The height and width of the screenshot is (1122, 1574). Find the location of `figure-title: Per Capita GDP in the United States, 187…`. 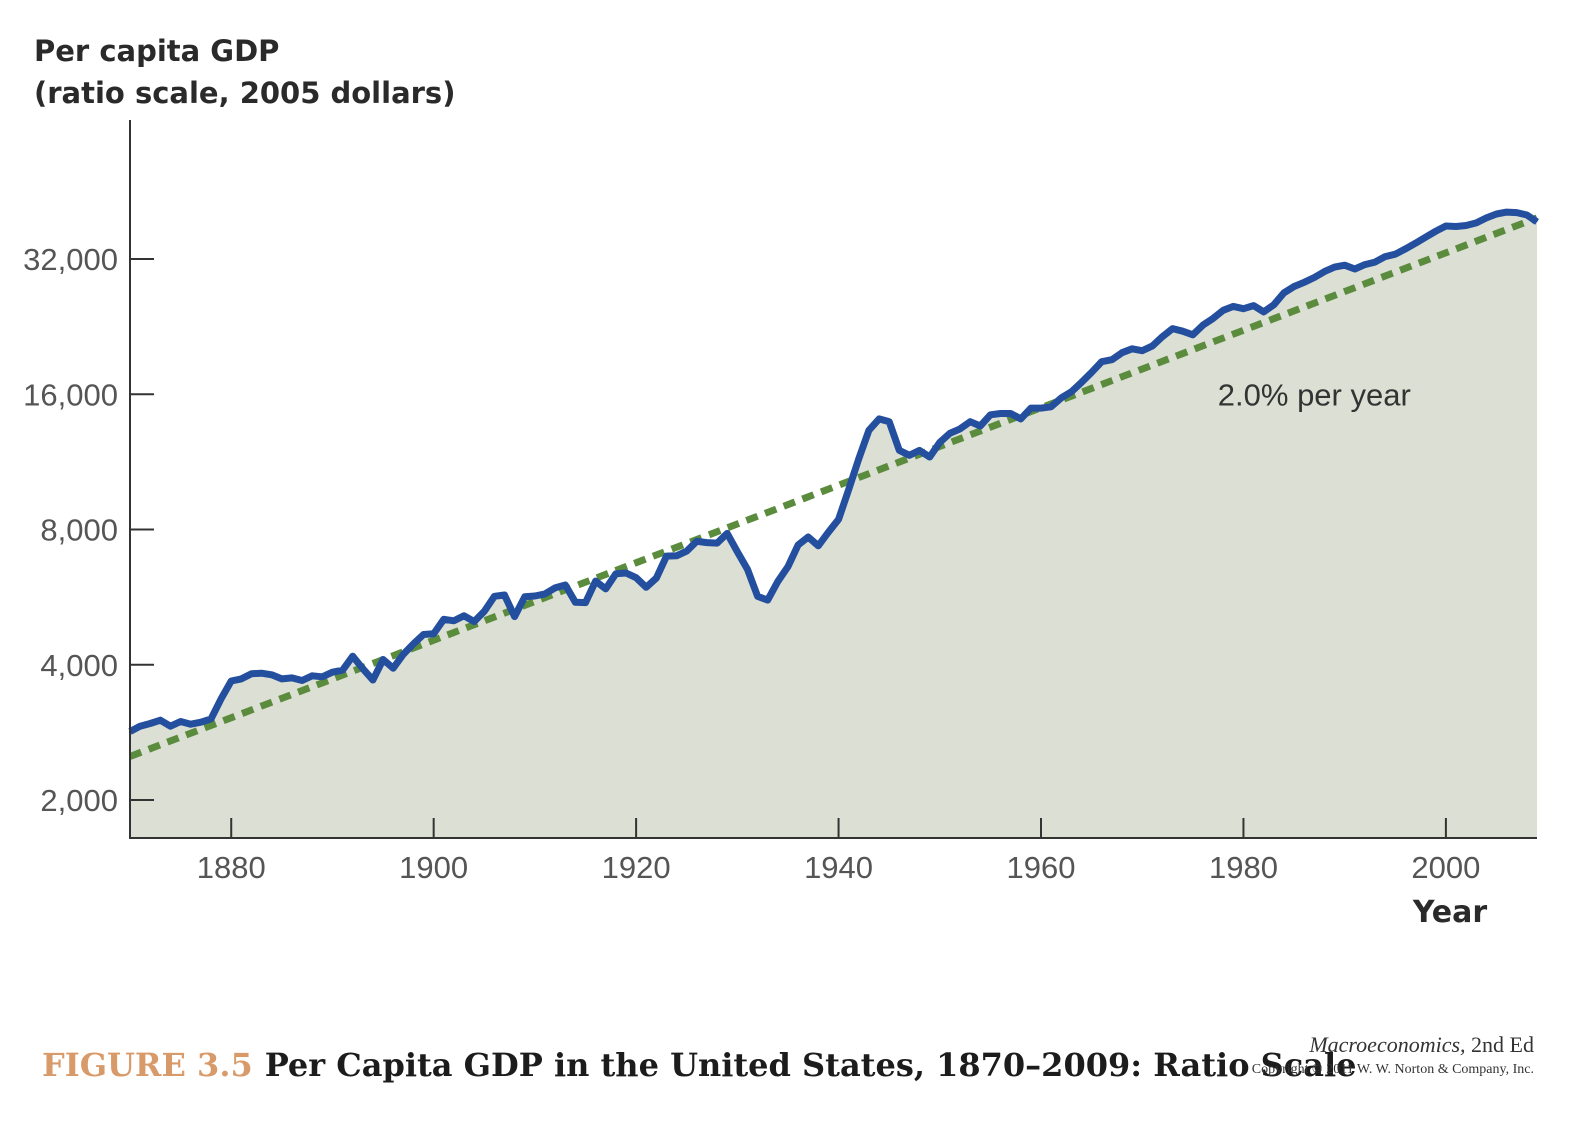

figure-title: Per Capita GDP in the United States, 187… is located at coordinates (810, 1065).